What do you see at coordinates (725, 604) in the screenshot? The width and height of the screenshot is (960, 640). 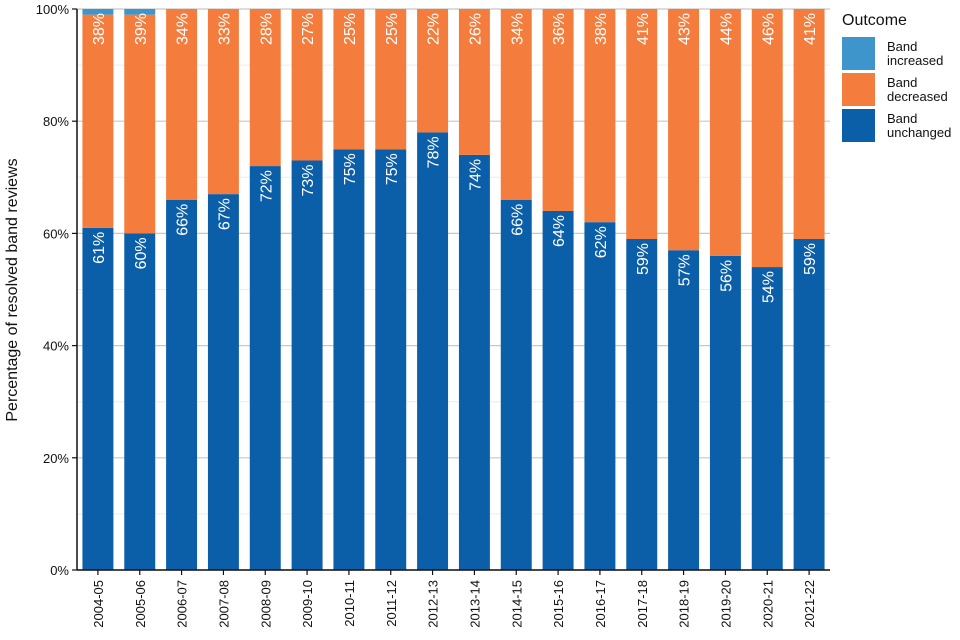 I see `x-tick-label: 2019-20` at bounding box center [725, 604].